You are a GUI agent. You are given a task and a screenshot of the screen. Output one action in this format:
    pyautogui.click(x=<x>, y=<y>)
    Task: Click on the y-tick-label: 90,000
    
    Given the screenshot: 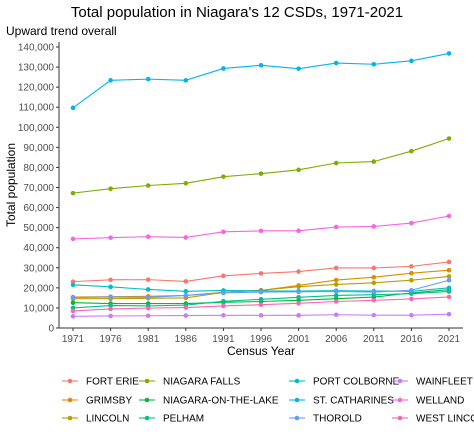 What is the action you would take?
    pyautogui.click(x=38, y=148)
    